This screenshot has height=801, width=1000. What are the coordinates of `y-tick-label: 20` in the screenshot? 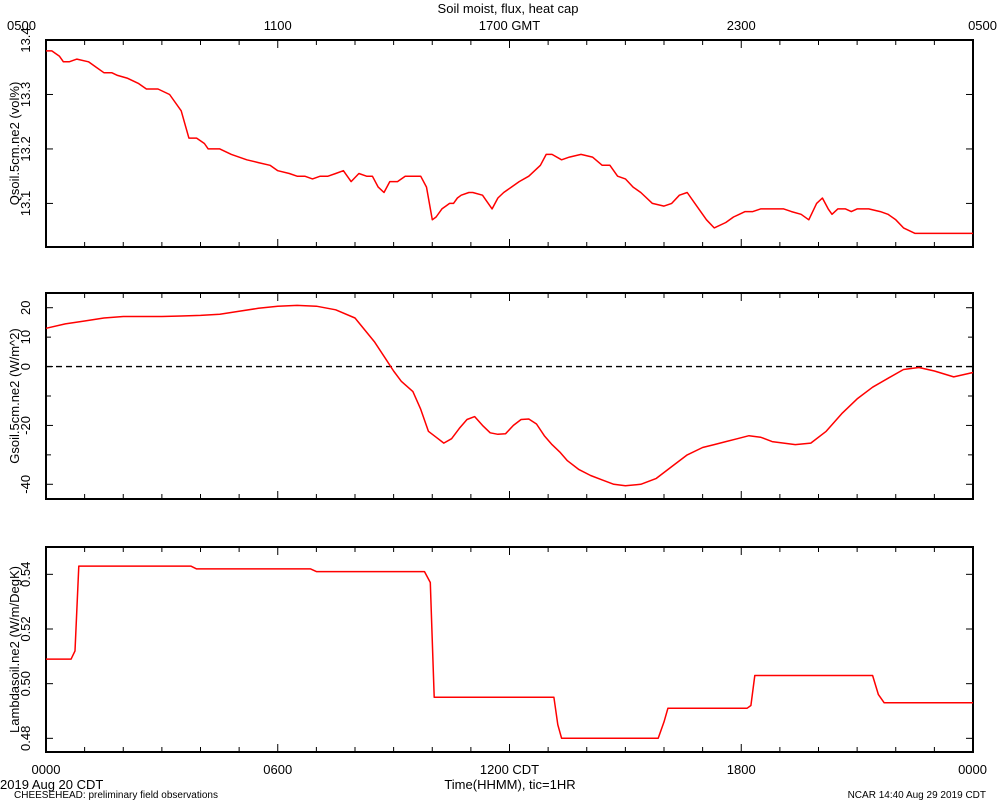 It's located at (25, 307).